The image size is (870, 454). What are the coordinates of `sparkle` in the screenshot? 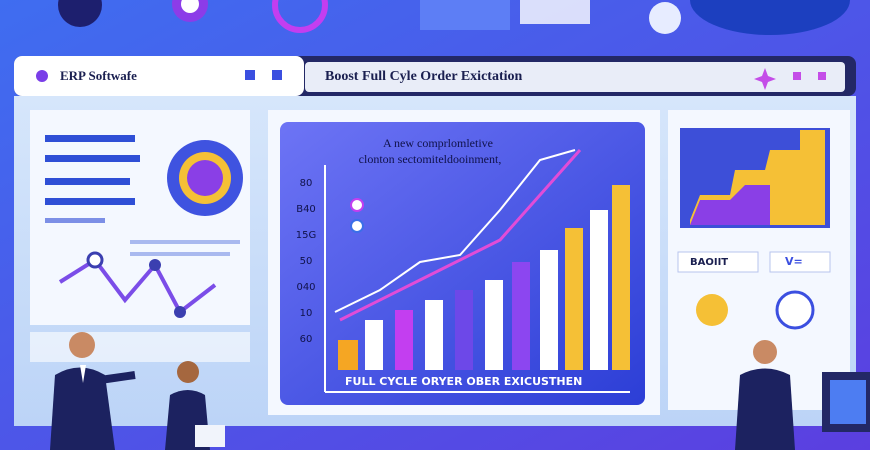 It's located at (765, 79).